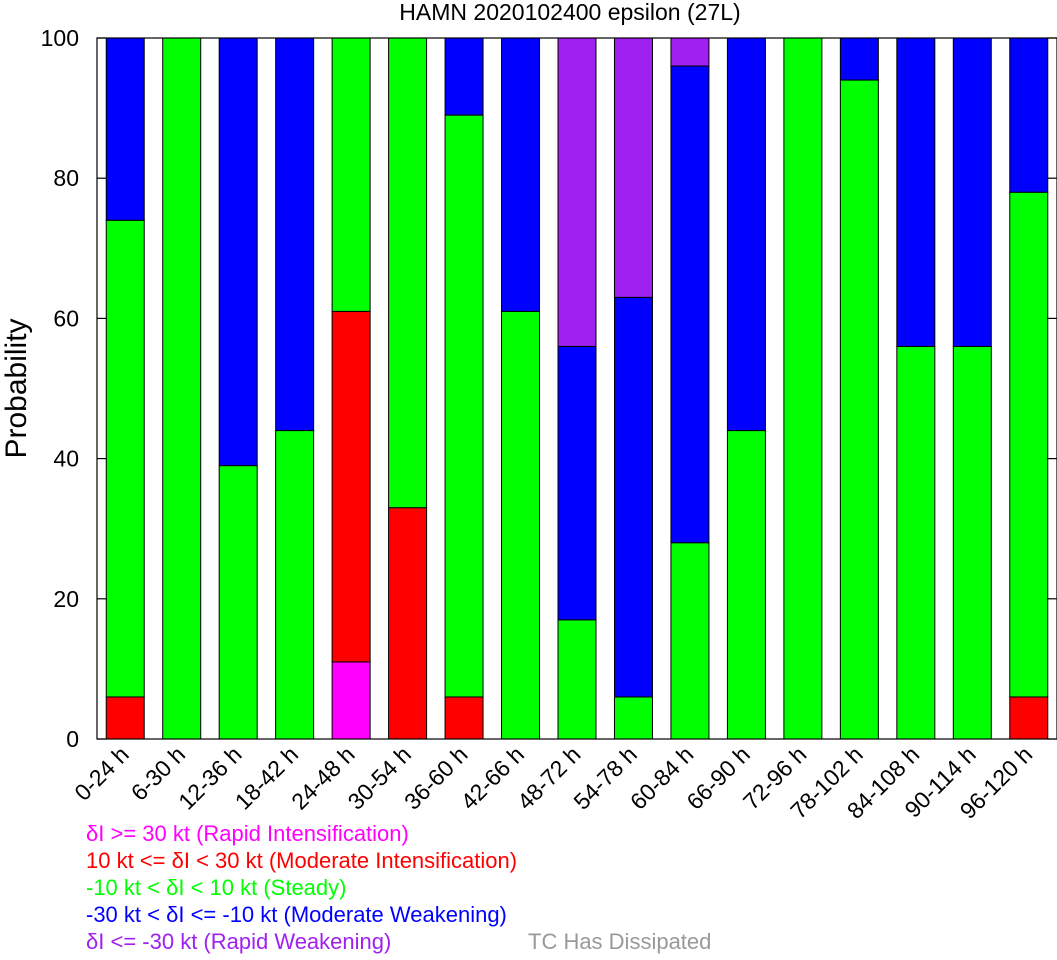 The height and width of the screenshot is (960, 1057). I want to click on legend-item-rapid-weakening: δI <= -30 kt (Rapid Weakening), so click(239, 941).